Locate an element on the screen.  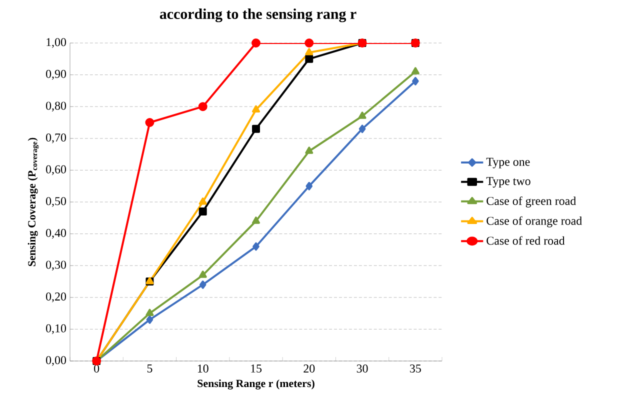
x-tick-label: 30 is located at coordinates (362, 368).